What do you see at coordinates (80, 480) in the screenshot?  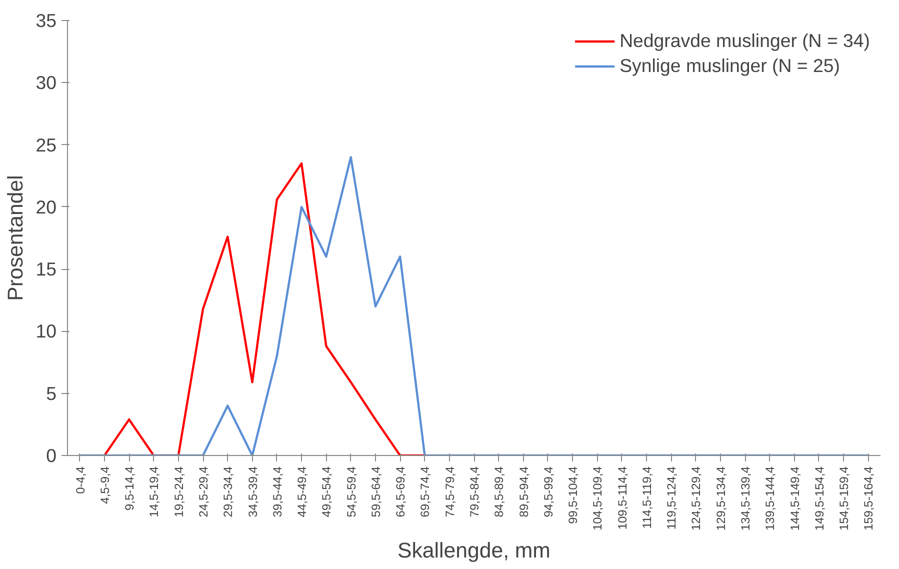 I see `x-tick-label: 0-4,4` at bounding box center [80, 480].